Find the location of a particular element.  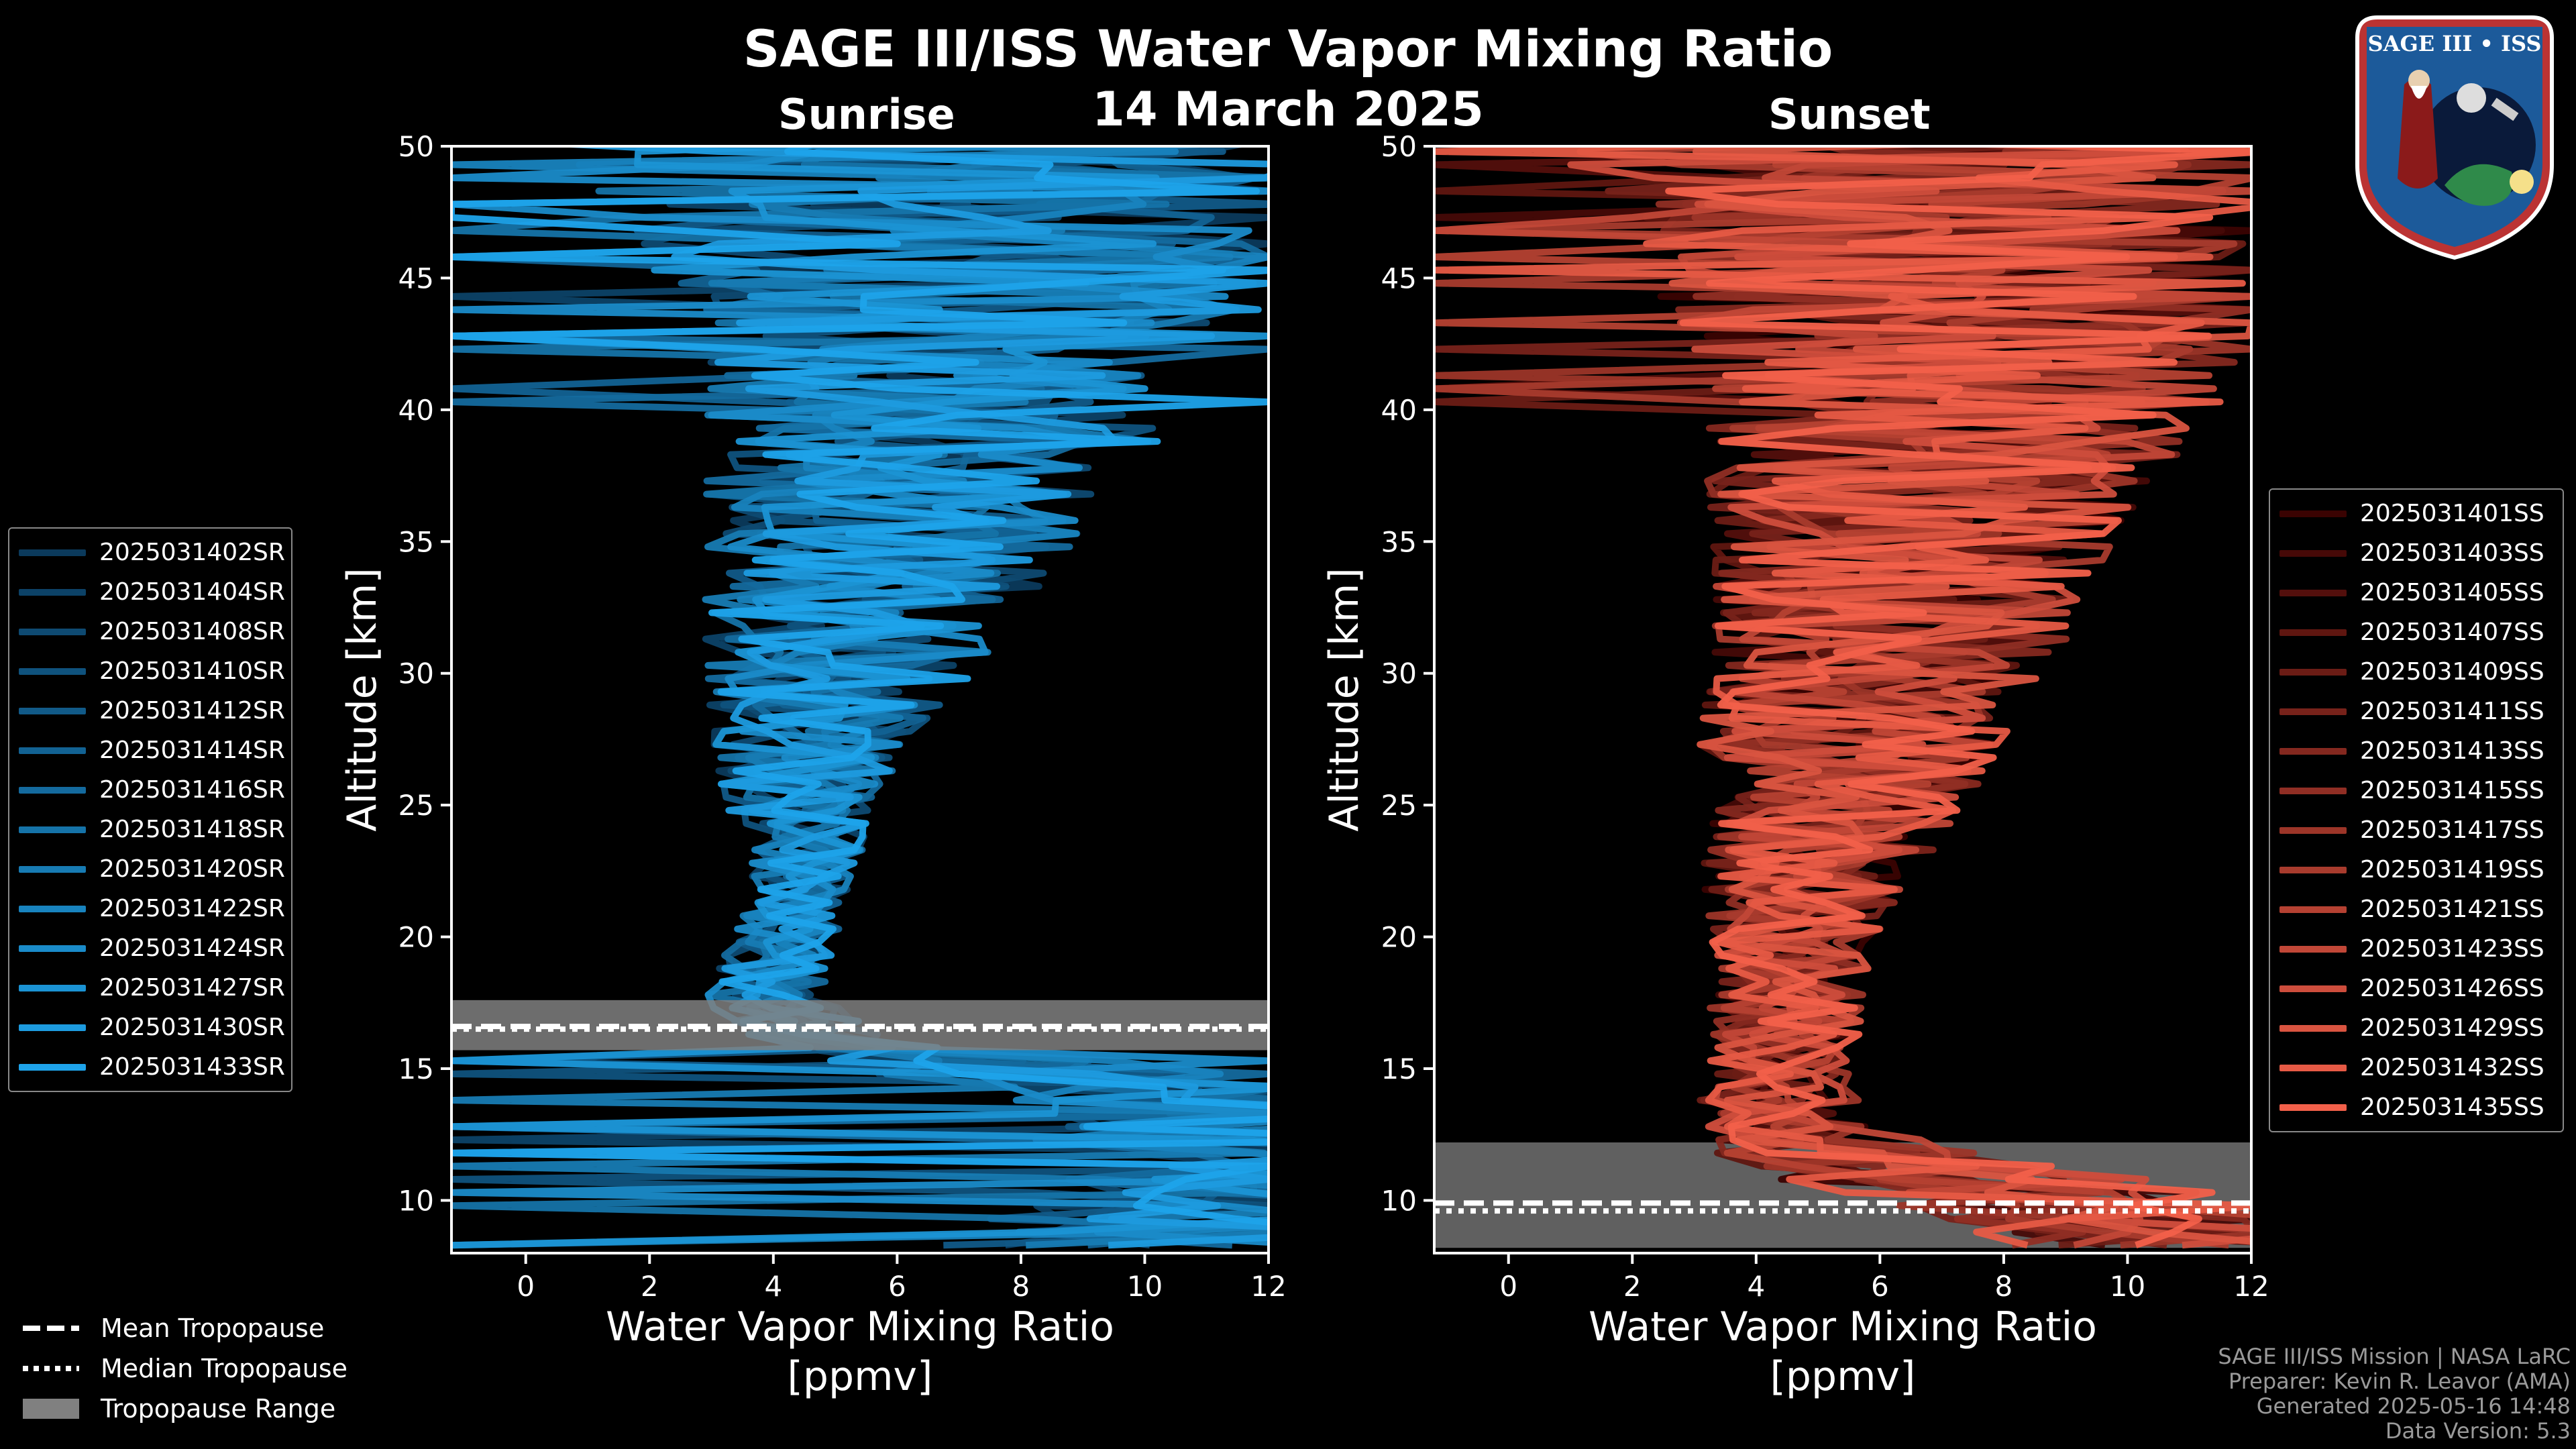

legend-item: 2025031423SS is located at coordinates (2416, 949).